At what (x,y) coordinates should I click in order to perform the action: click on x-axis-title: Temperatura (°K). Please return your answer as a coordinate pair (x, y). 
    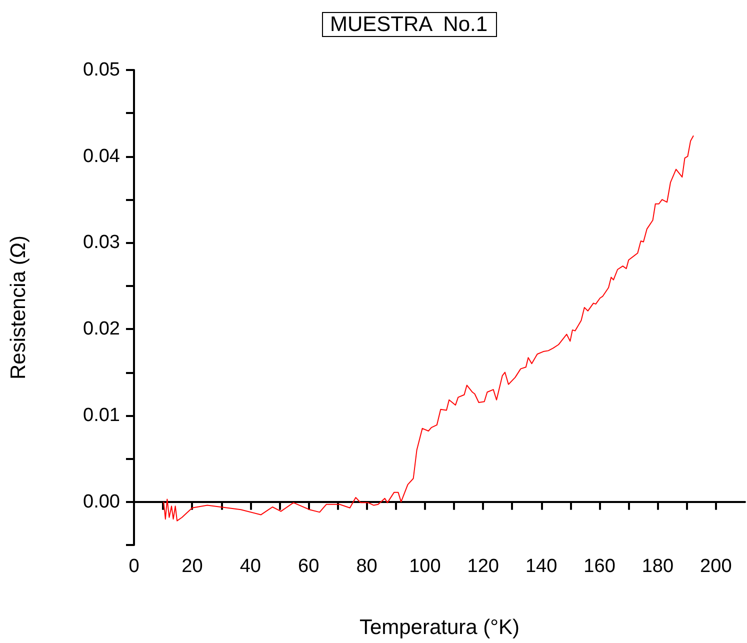
    Looking at the image, I should click on (439, 627).